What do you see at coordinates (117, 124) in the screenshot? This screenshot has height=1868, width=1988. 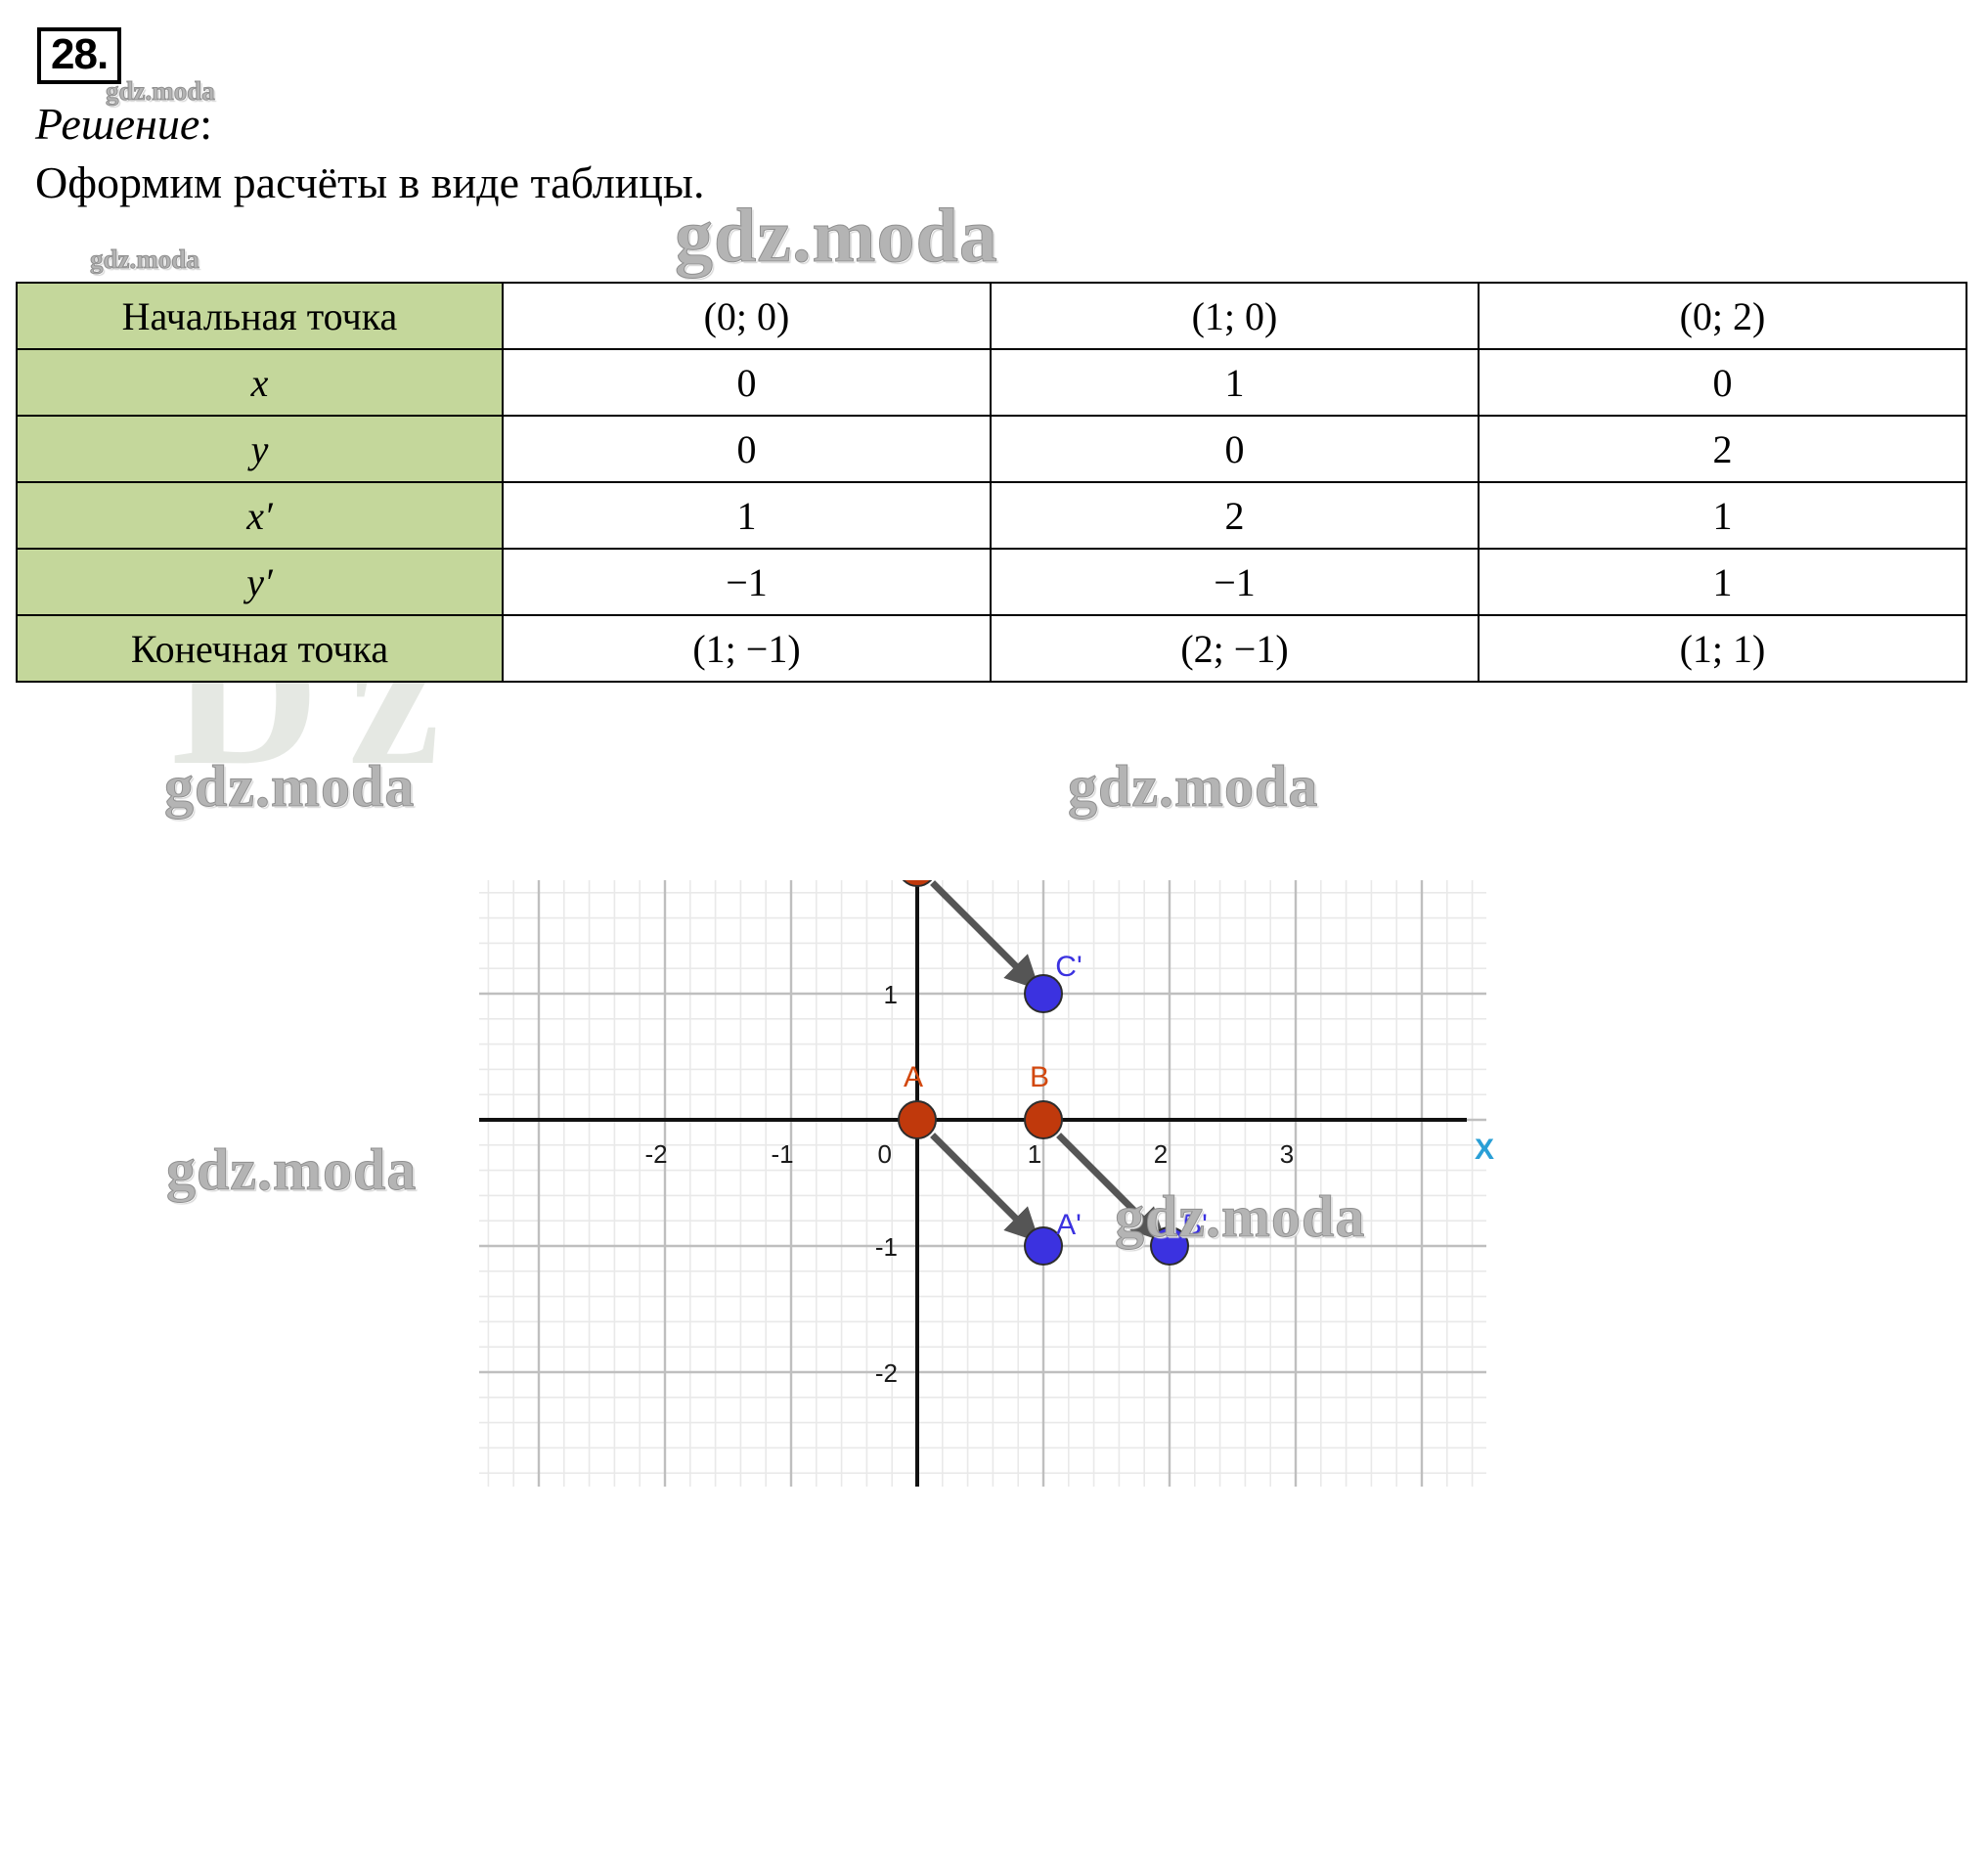 I see `solution-word: Решение` at bounding box center [117, 124].